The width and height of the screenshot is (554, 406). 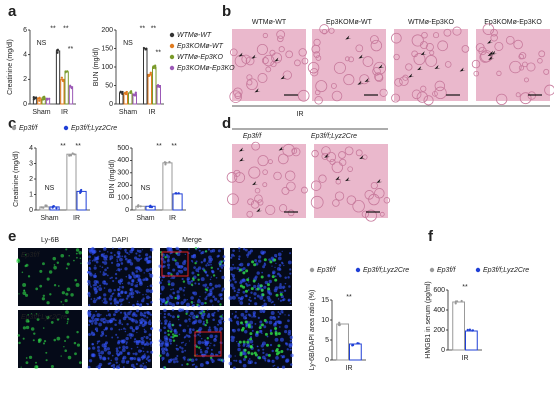 What do you see at coordinates (31, 148) in the screenshot?
I see `y-tick-label: 4` at bounding box center [31, 148].